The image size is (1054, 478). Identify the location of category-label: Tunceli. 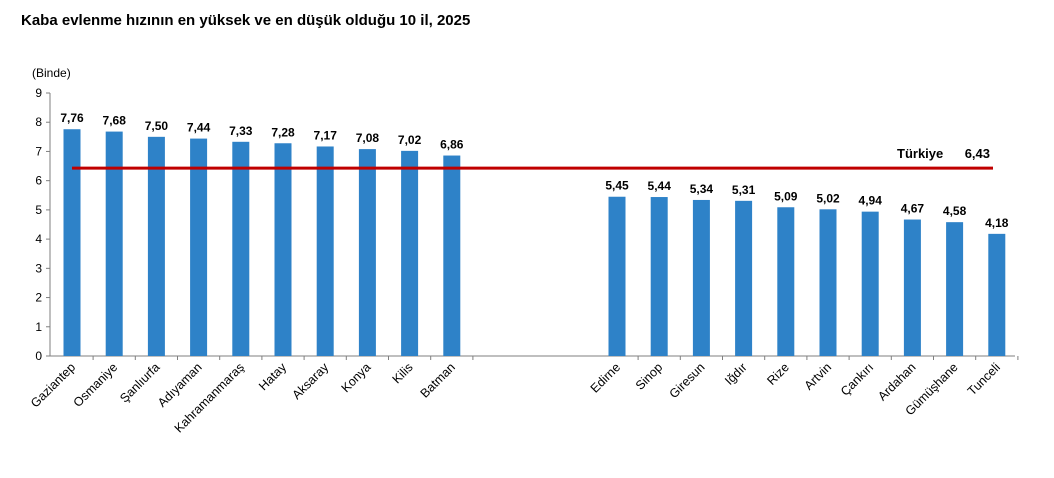
(984, 379).